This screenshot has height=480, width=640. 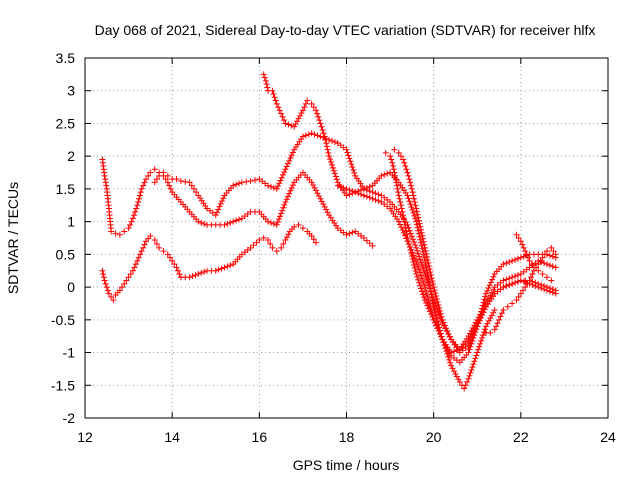 I want to click on x-tick-label: 22, so click(x=521, y=437).